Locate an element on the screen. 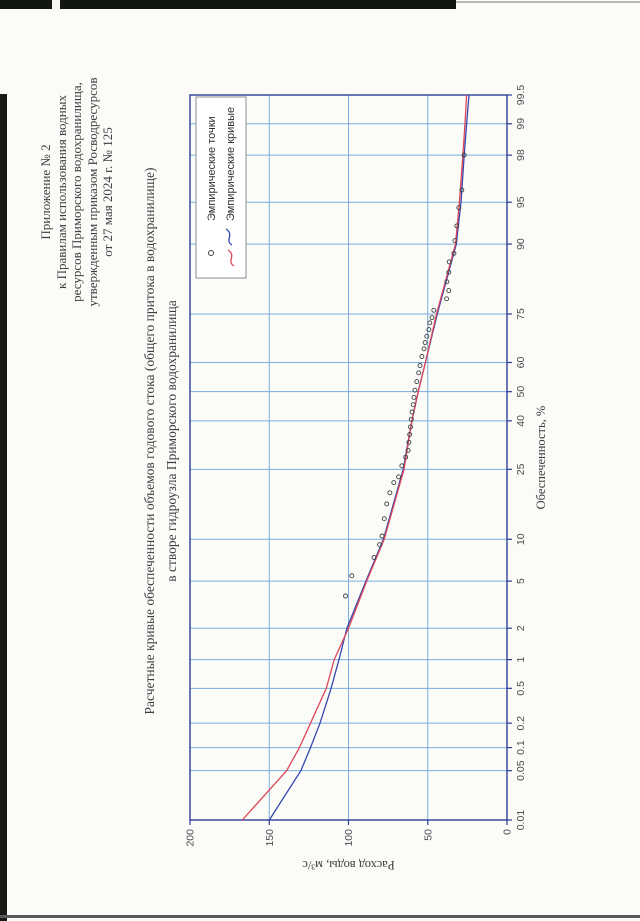 This screenshot has width=640, height=921. svg-text: 10 is located at coordinates (521, 539).